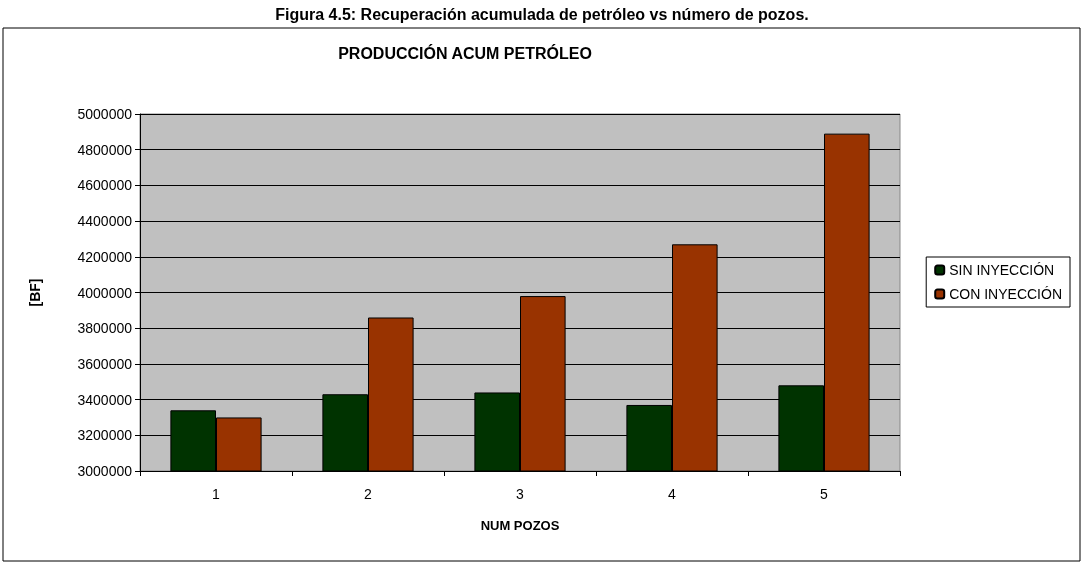  I want to click on x-tick-label: 2, so click(368, 494).